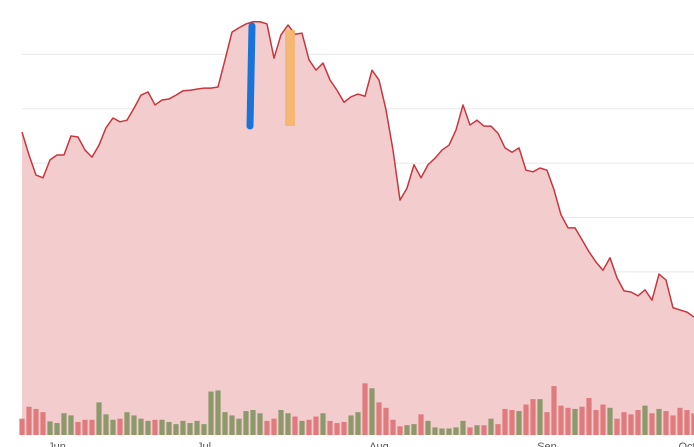 The image size is (694, 447). What do you see at coordinates (379, 444) in the screenshot?
I see `x-tick-label: Aug` at bounding box center [379, 444].